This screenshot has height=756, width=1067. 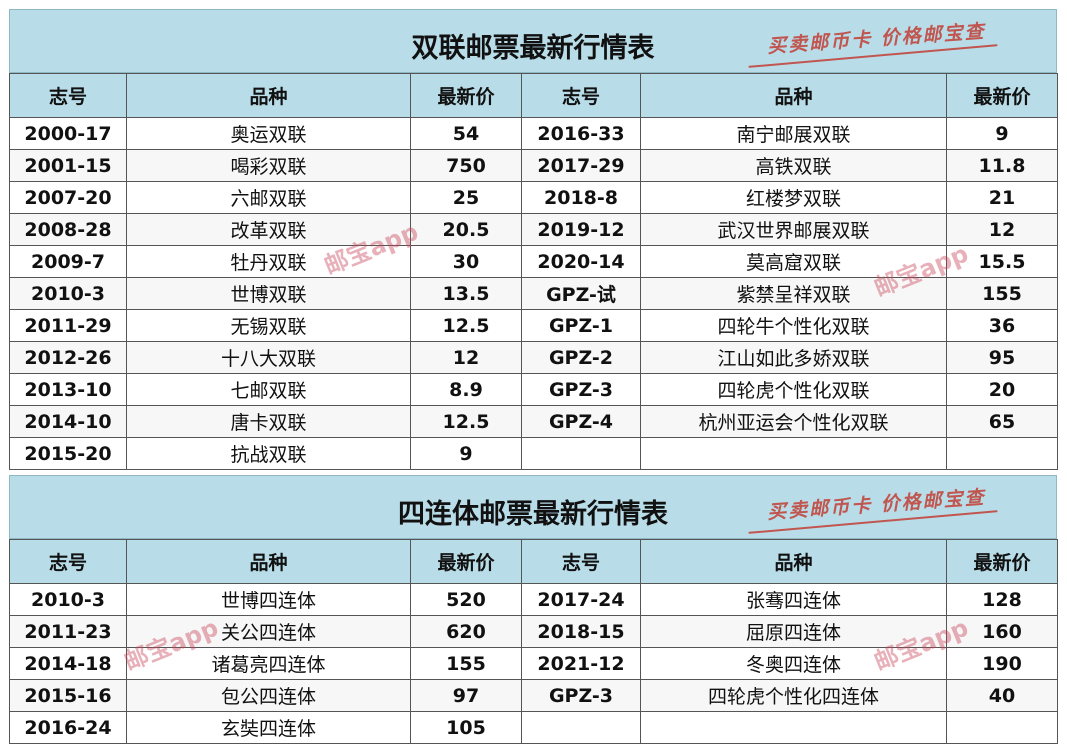 I want to click on price-cell: 65, so click(x=1002, y=421).